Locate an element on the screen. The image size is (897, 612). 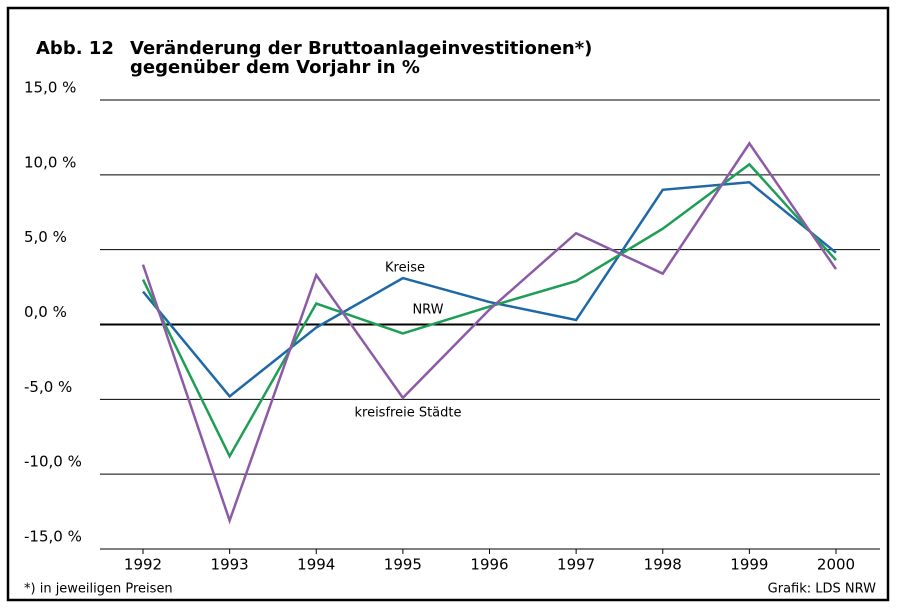
series-label: NRW is located at coordinates (427, 310).